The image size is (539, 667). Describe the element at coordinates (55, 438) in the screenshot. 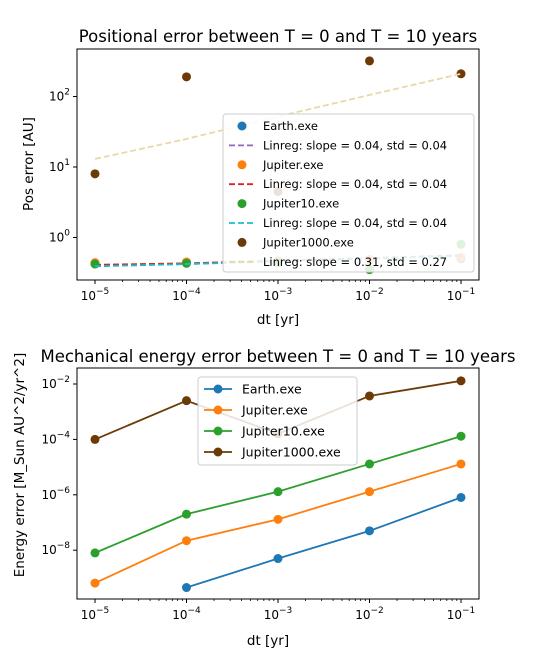

I see `y-tick-label: 10⁻⁴` at that location.